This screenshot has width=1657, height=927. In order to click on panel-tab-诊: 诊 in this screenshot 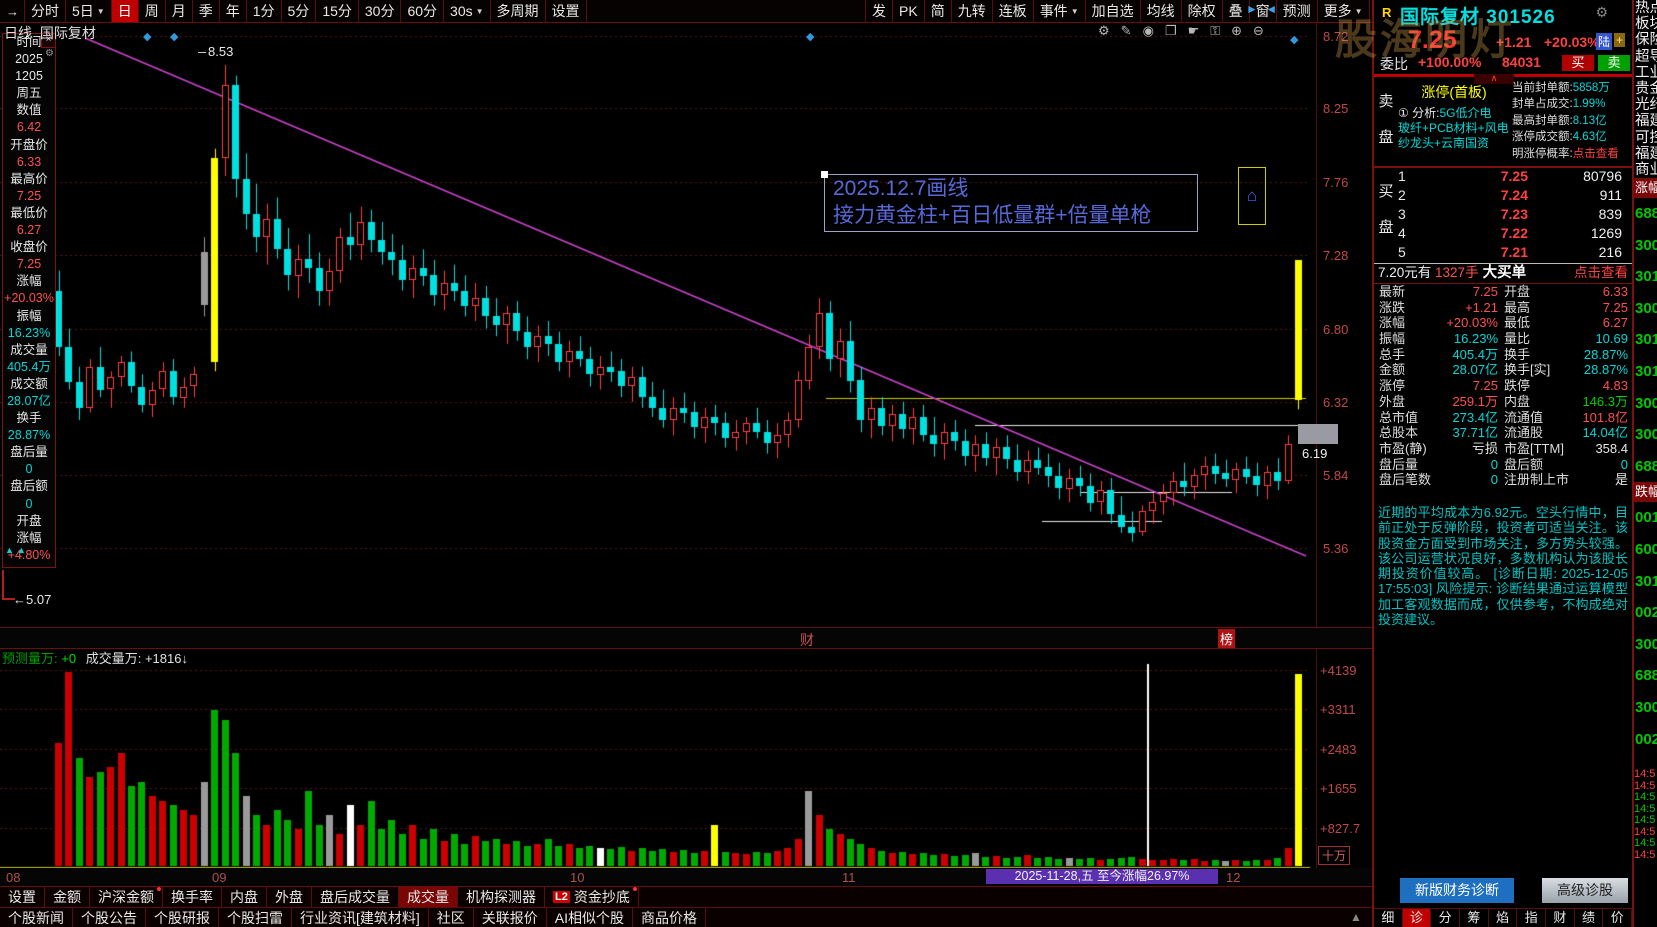, I will do `click(1417, 918)`.